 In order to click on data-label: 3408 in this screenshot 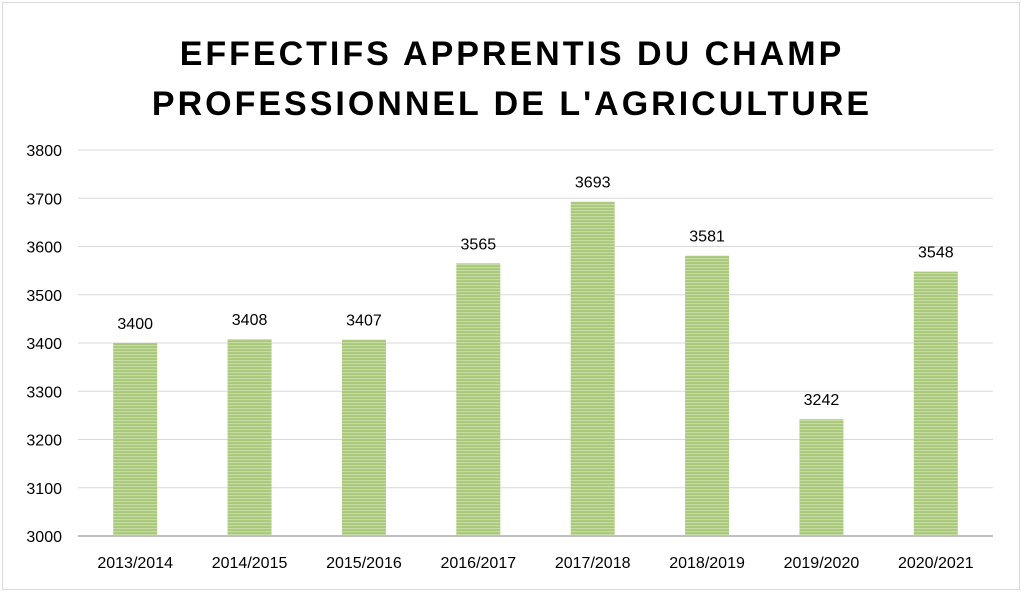, I will do `click(250, 320)`.